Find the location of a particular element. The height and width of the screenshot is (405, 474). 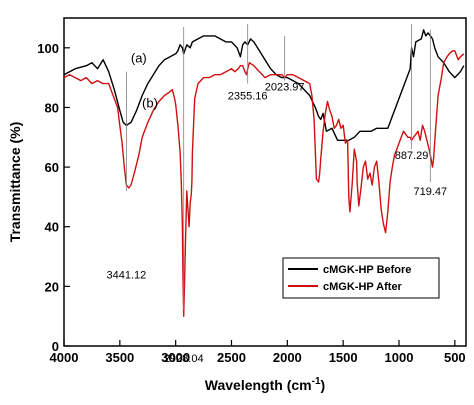

x-axis-title-main: Wavelength (cm is located at coordinates (258, 385).